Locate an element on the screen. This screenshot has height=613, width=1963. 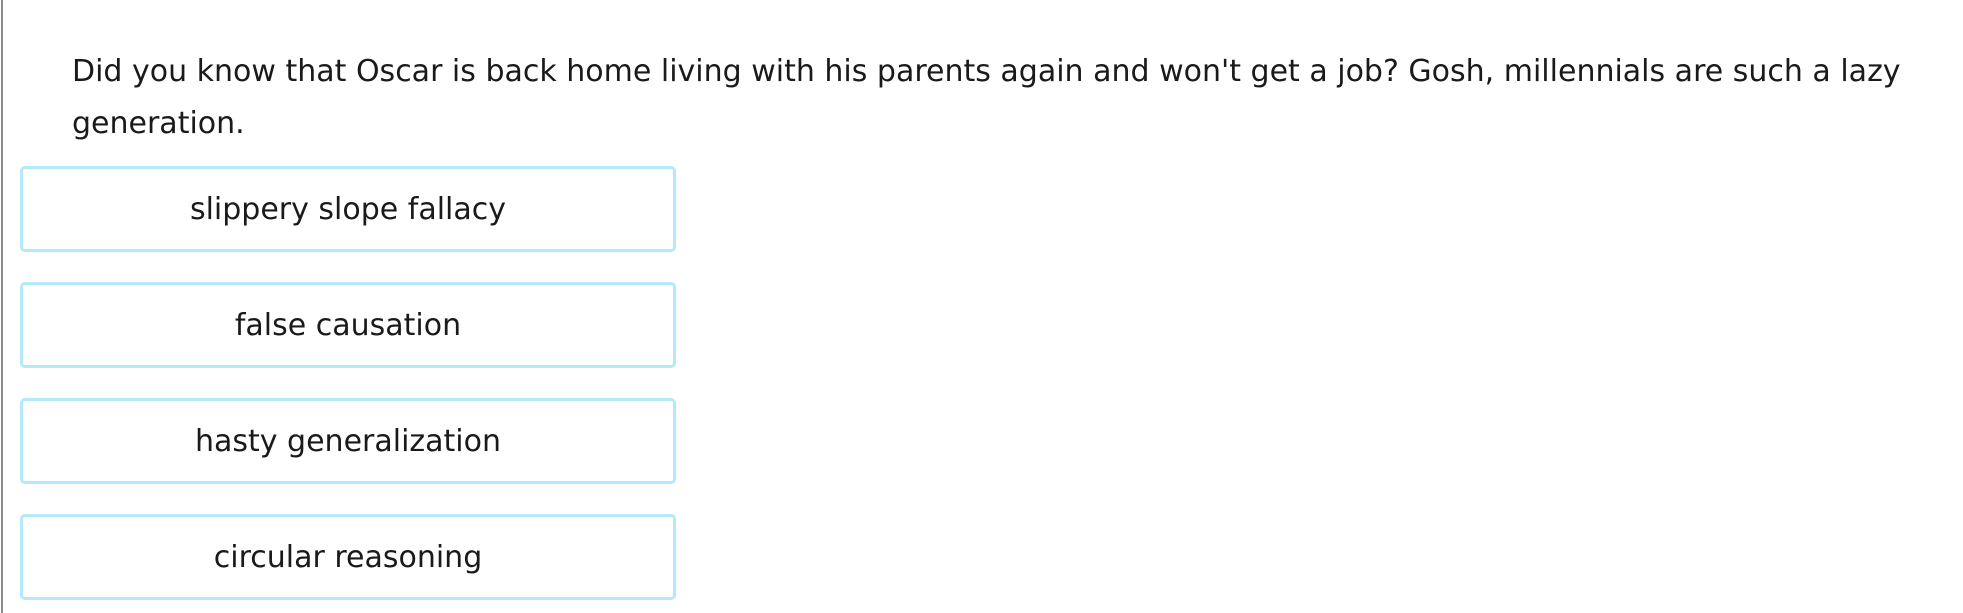
choice-circular-reasoning: circular reasoning is located at coordinates (348, 557).